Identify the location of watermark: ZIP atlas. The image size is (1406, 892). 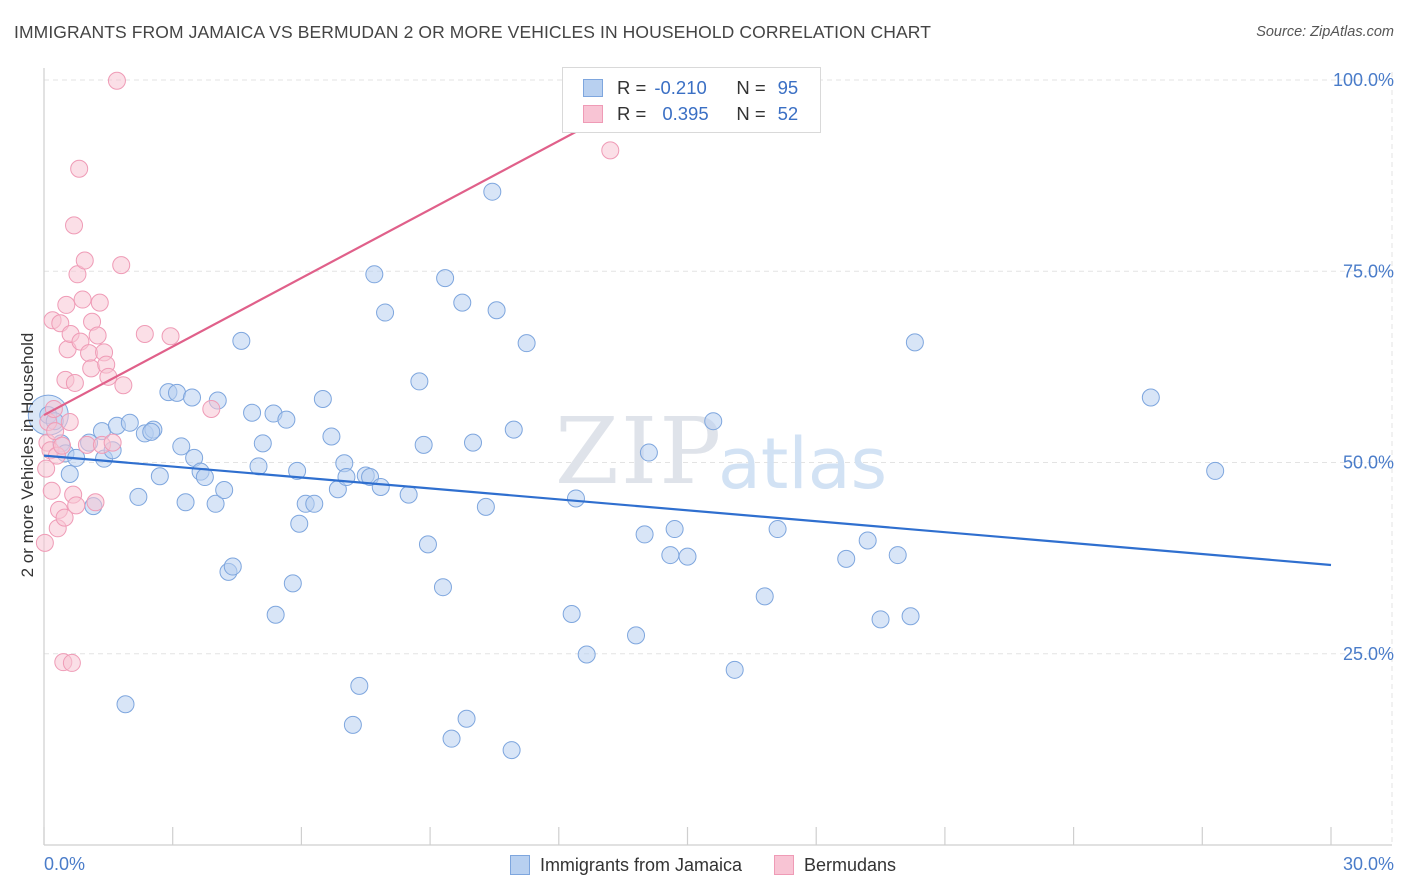
(721, 451).